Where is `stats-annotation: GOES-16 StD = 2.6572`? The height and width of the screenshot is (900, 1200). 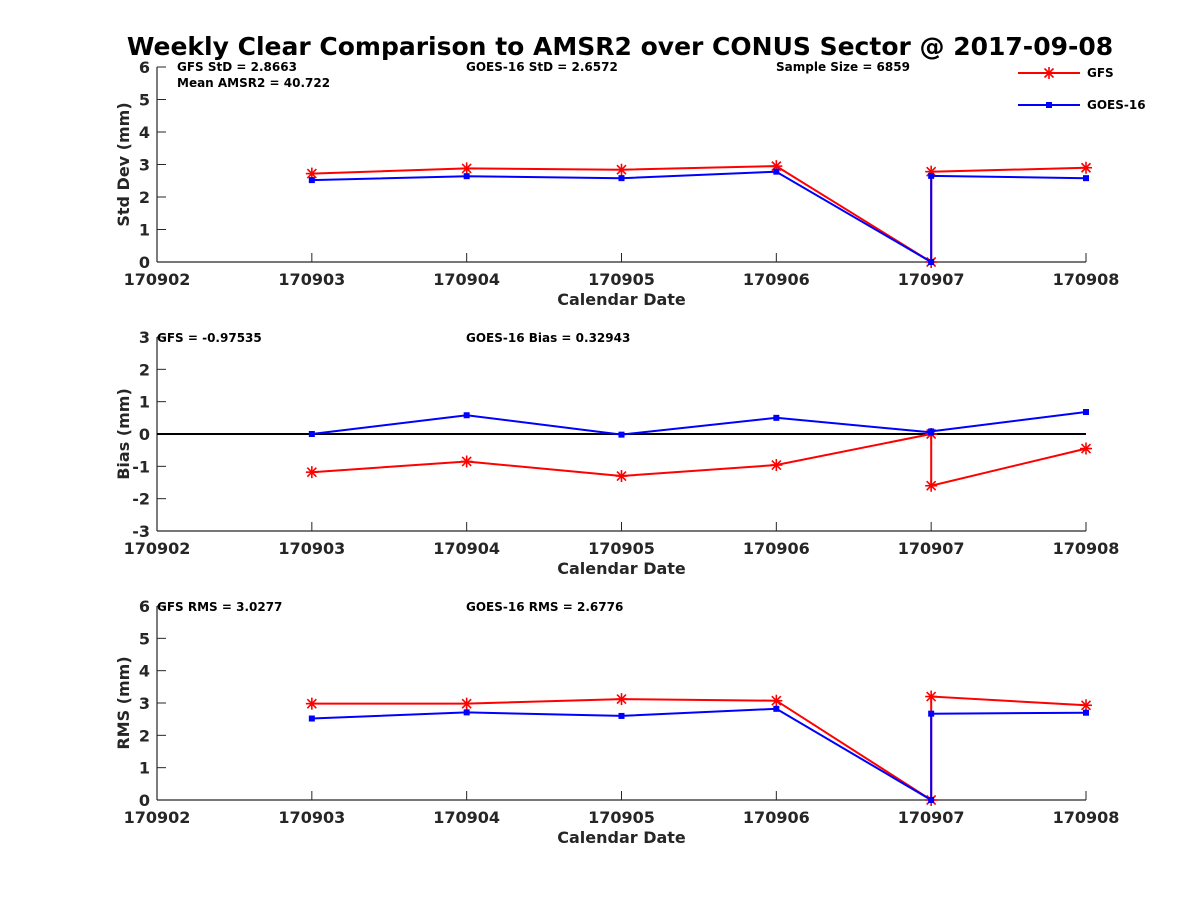 stats-annotation: GOES-16 StD = 2.6572 is located at coordinates (542, 67).